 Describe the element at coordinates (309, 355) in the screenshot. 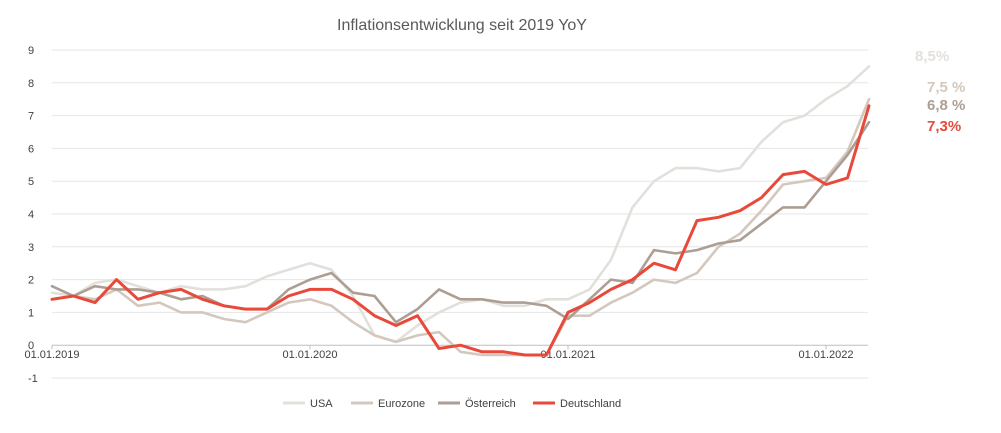

I see `x-tick-label: 01.01.2020` at that location.